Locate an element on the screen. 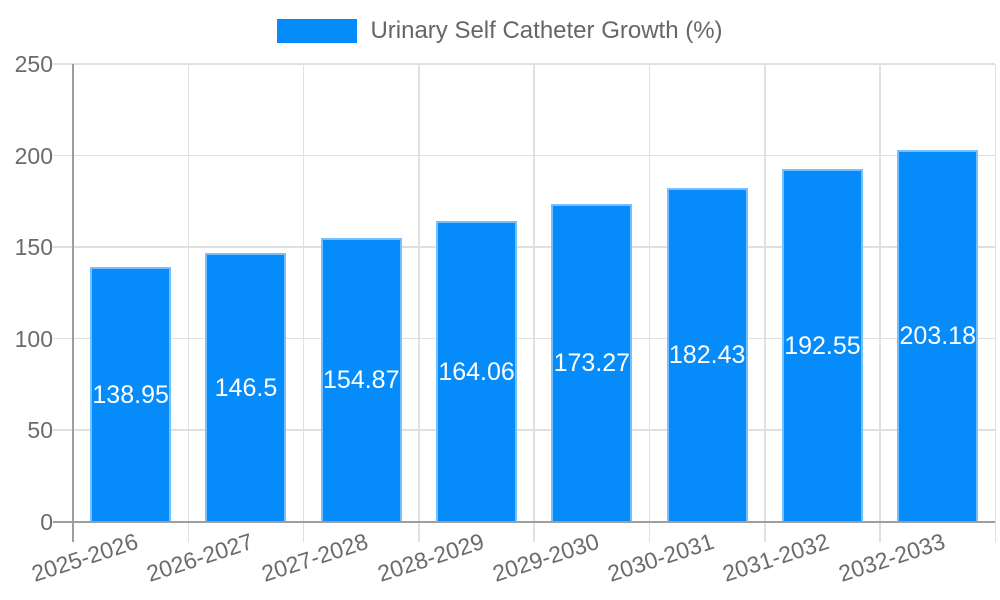 The image size is (1000, 600). chart-legend: Urinary Self Catheter Growth (%) is located at coordinates (500, 31).